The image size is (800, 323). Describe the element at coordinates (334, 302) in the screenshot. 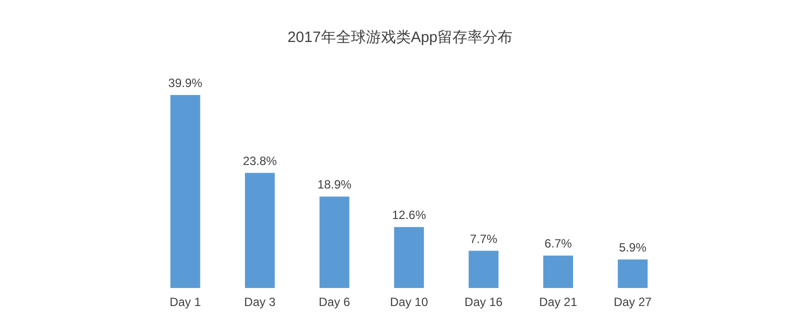

I see `x-tick-label: Day 6` at that location.